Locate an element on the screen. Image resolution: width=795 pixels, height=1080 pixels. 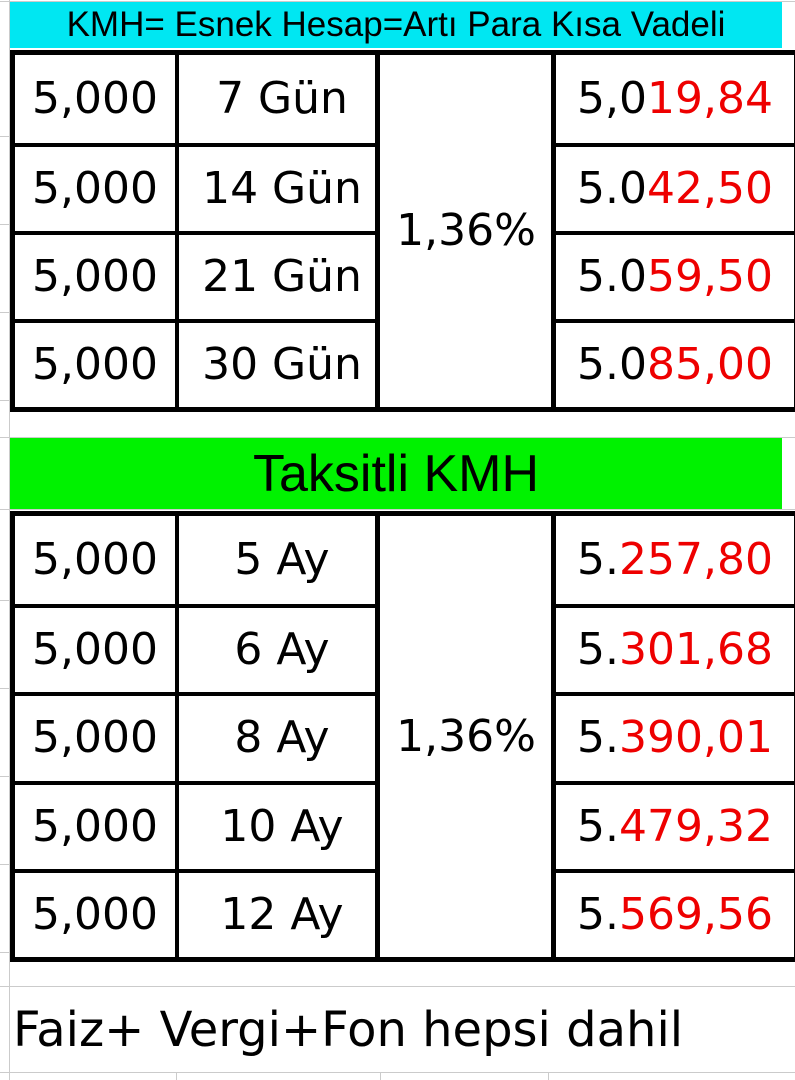
cell-result: 5. 390,01 is located at coordinates (675, 736).